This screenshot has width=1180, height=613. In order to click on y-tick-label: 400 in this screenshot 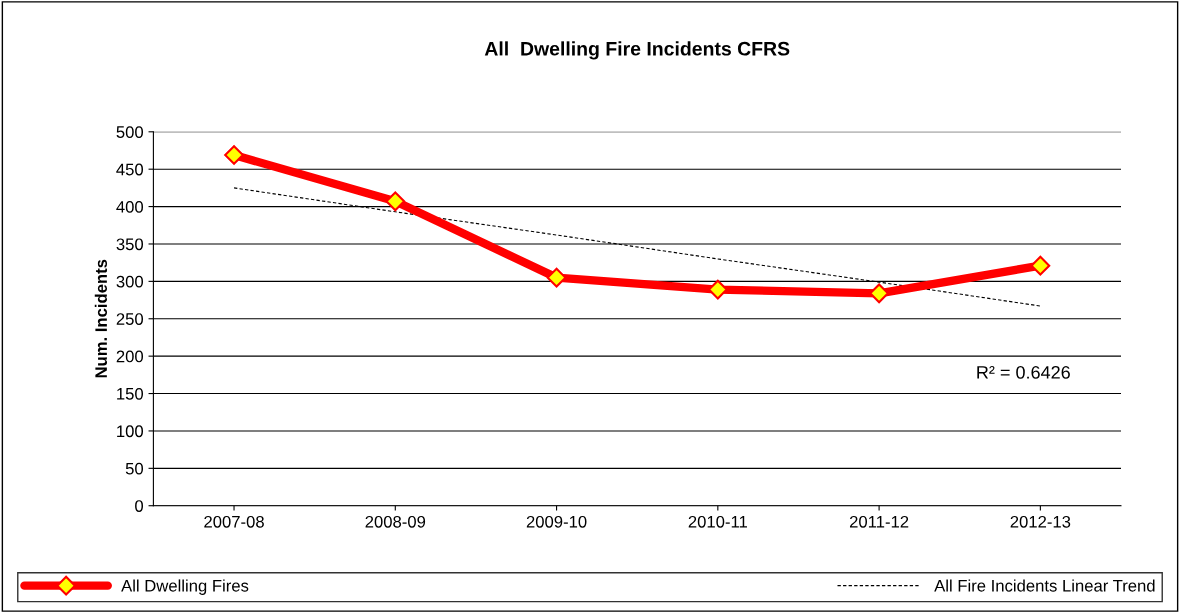, I will do `click(130, 206)`.